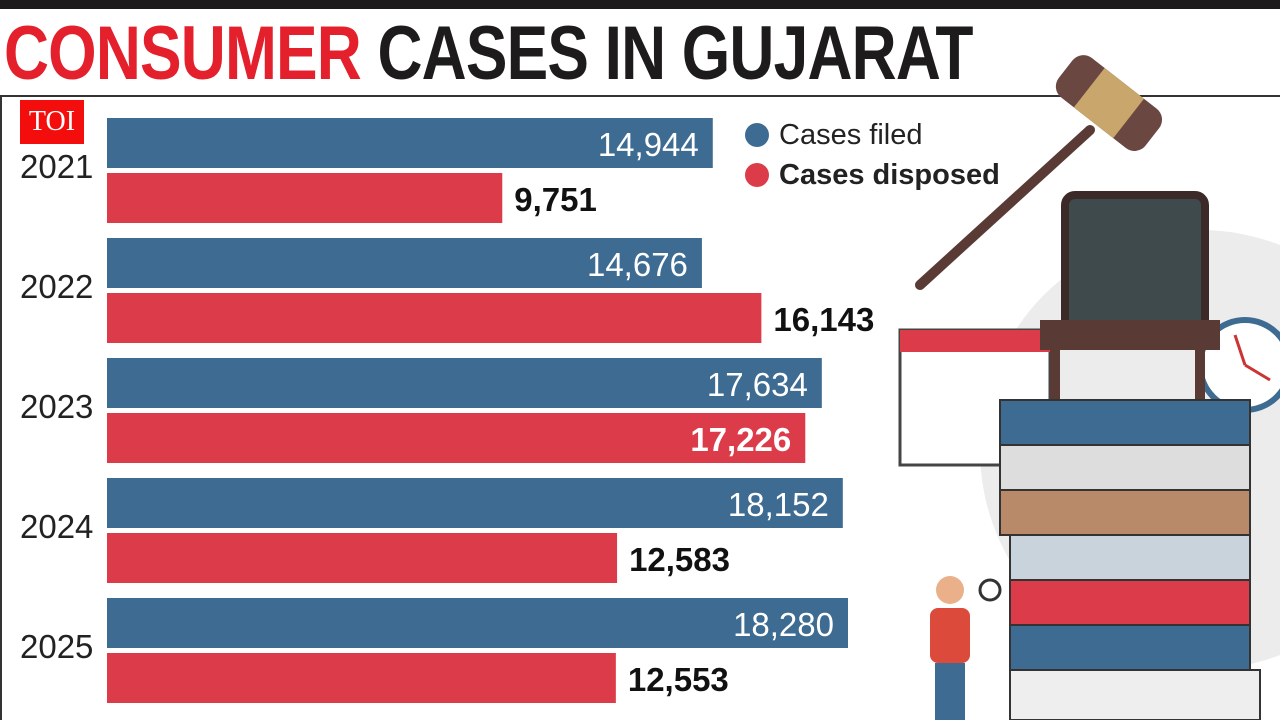 The width and height of the screenshot is (1280, 720). What do you see at coordinates (56, 406) in the screenshot?
I see `year-label: 2023` at bounding box center [56, 406].